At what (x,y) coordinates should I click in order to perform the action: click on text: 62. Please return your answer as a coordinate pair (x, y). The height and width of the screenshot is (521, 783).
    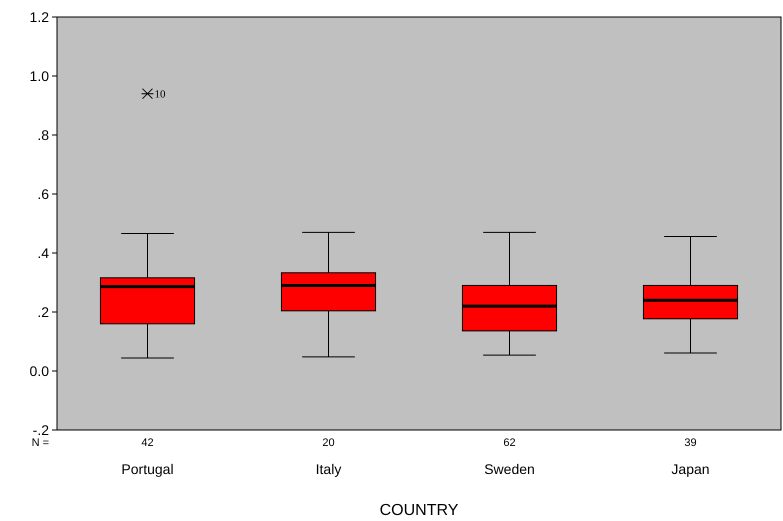
    Looking at the image, I should click on (509, 443).